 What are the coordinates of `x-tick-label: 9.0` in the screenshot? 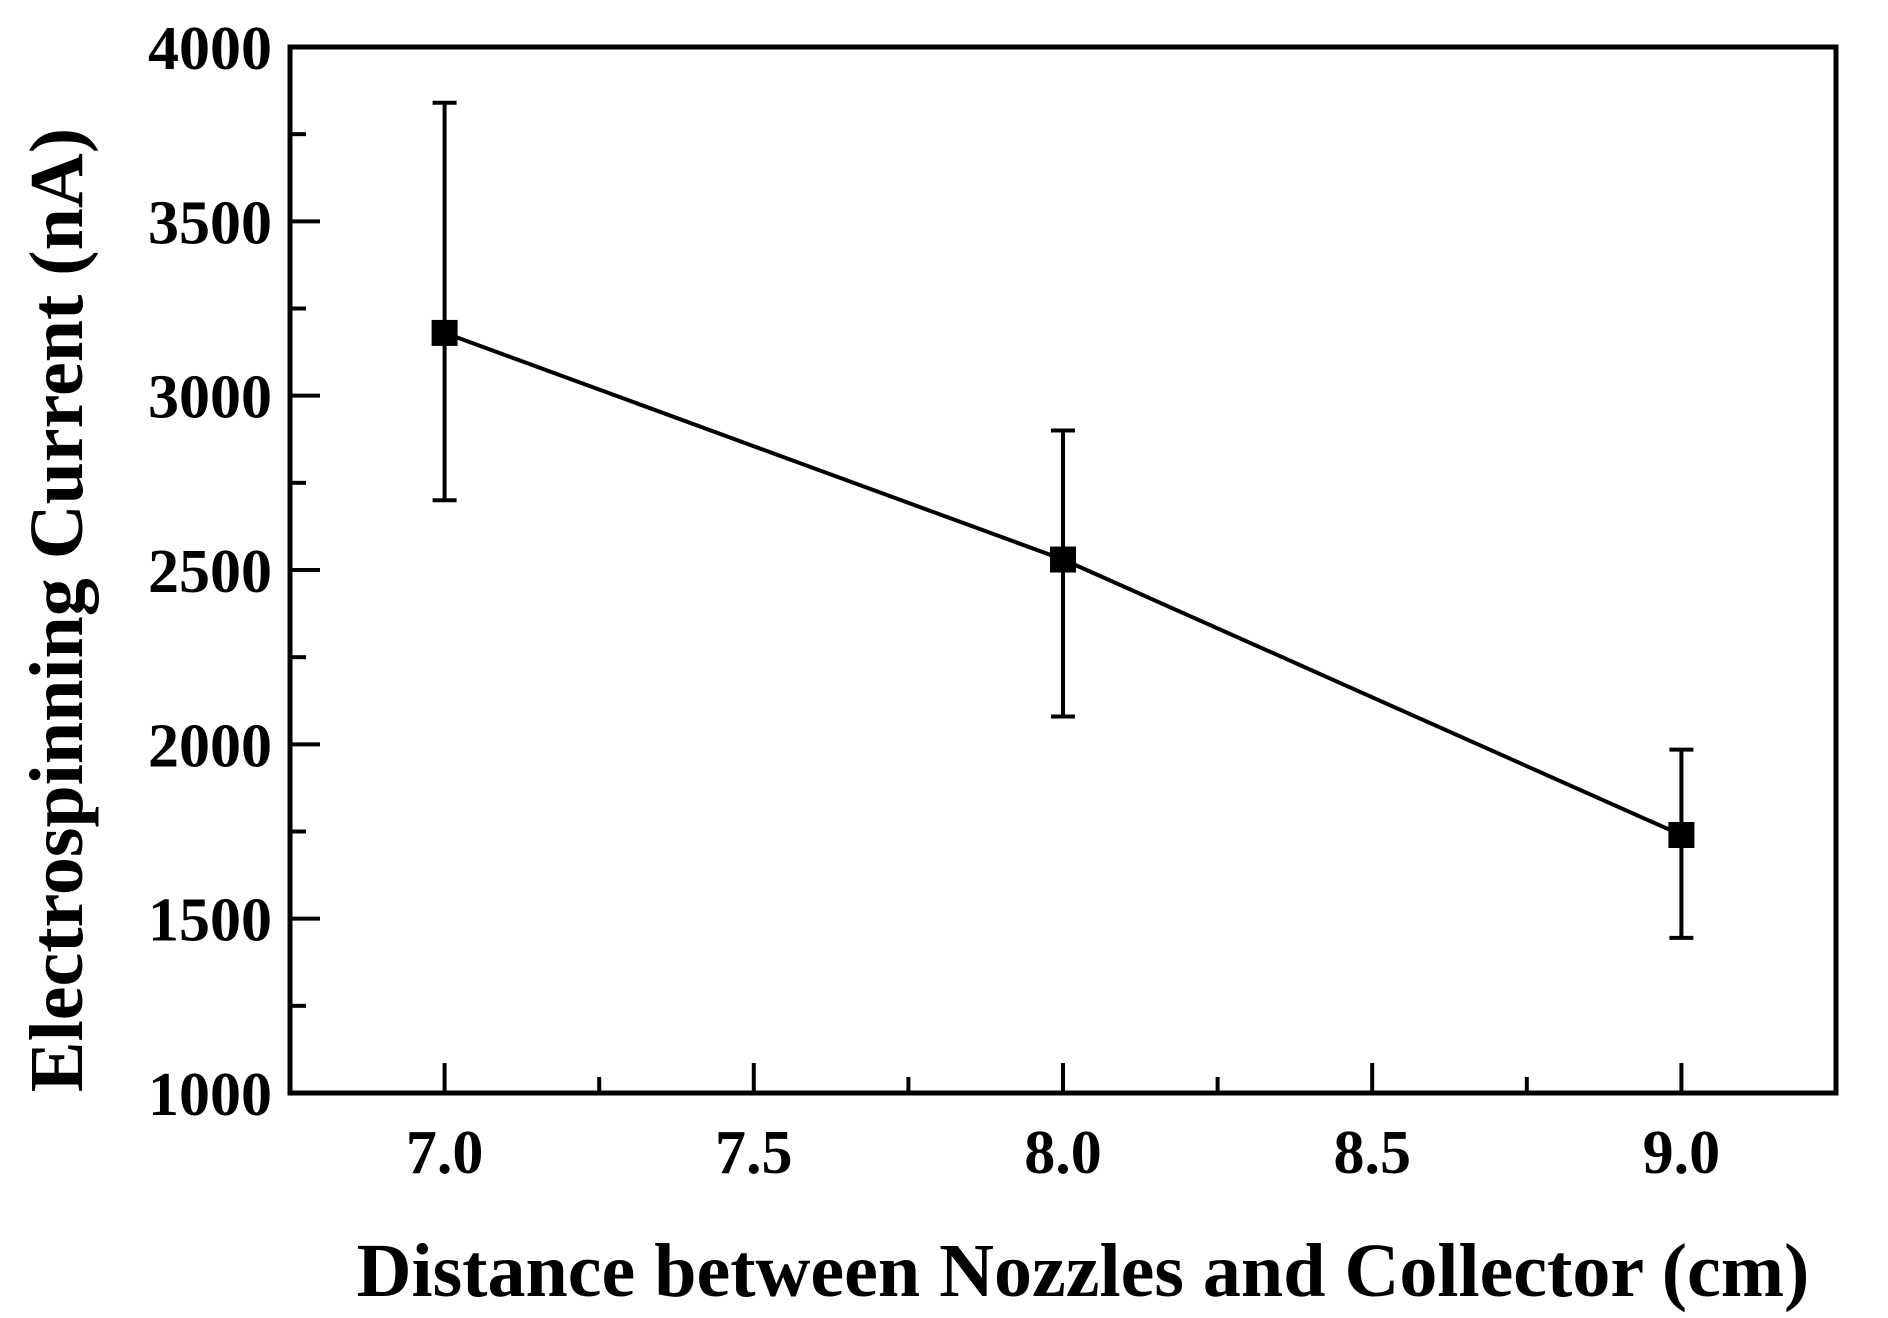 It's located at (1682, 1153).